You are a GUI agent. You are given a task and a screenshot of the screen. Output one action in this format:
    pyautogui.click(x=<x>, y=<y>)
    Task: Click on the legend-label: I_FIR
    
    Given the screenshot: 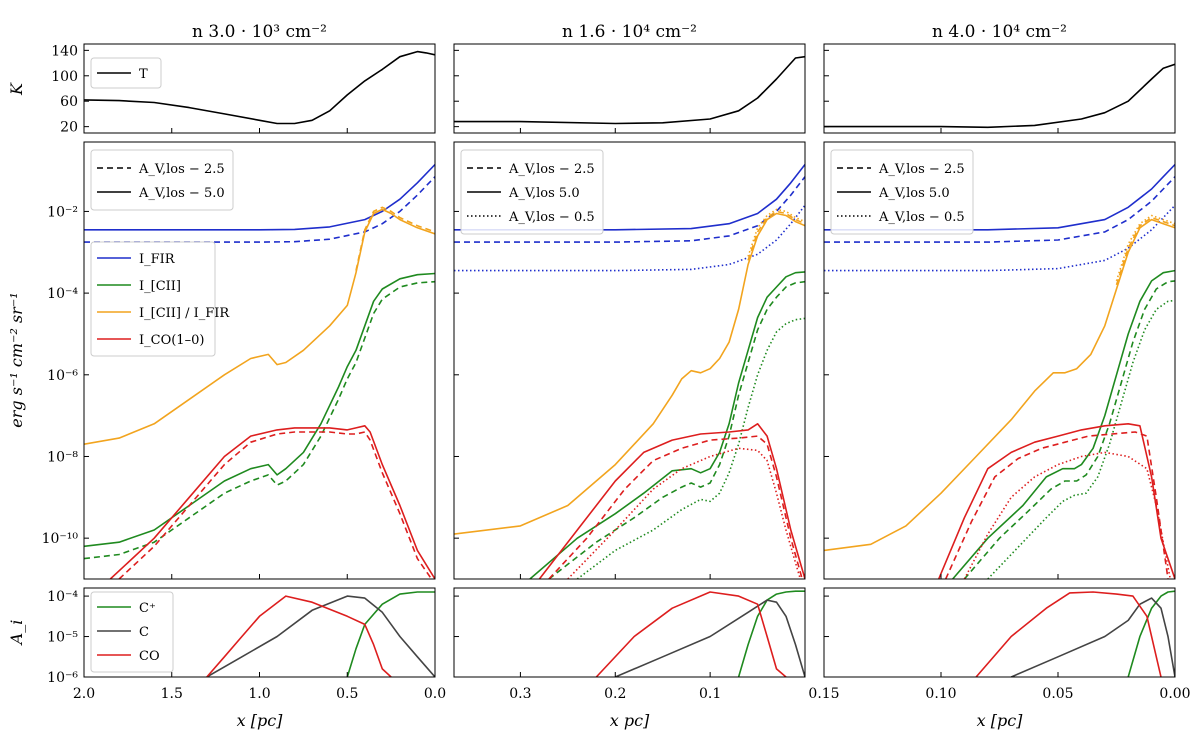 What is the action you would take?
    pyautogui.click(x=157, y=259)
    